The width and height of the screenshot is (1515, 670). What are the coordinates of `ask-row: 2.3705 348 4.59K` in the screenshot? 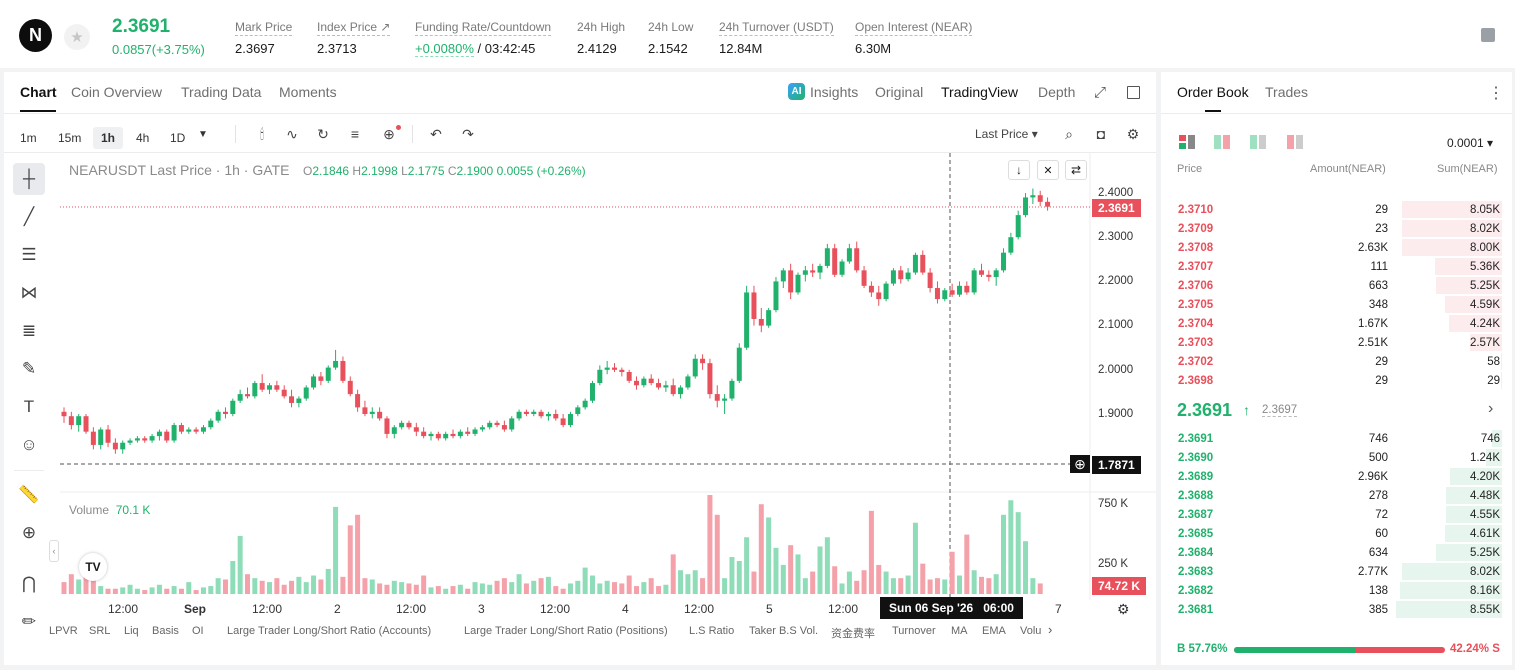 It's located at (1339, 304).